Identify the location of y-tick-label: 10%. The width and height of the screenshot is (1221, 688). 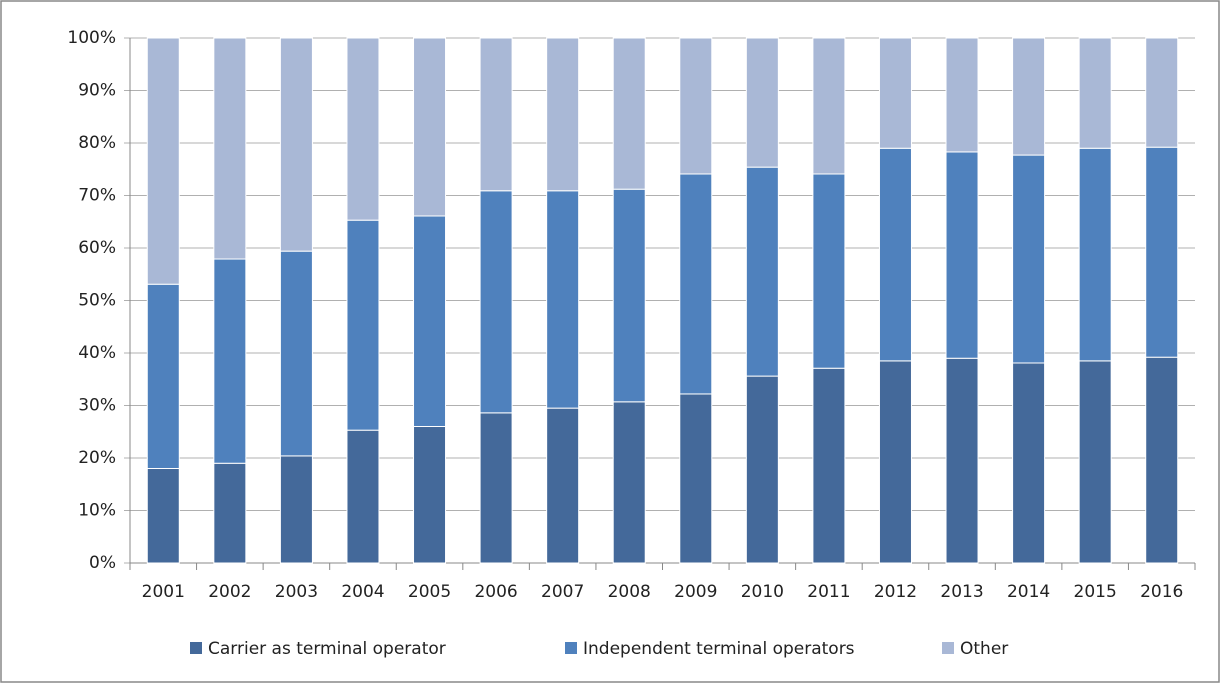
(97, 511).